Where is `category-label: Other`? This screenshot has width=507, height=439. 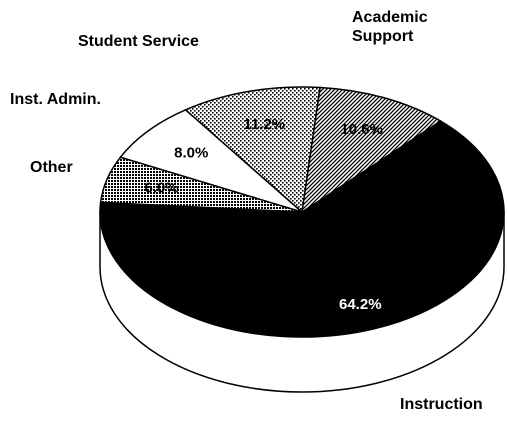 category-label: Other is located at coordinates (51, 167).